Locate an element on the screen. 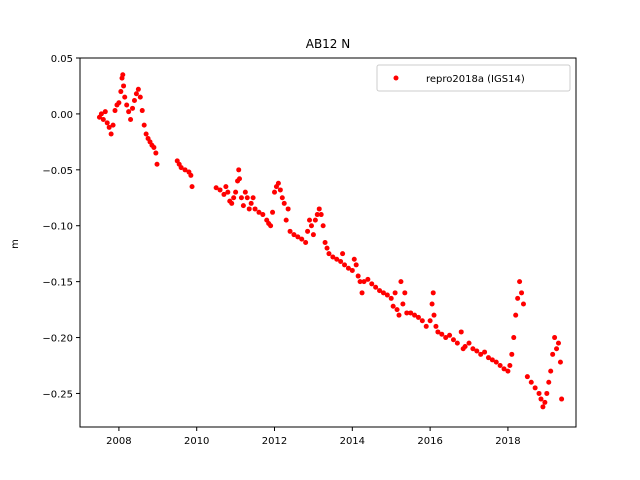 The height and width of the screenshot is (480, 640). chart-title: AB12 N is located at coordinates (328, 44).